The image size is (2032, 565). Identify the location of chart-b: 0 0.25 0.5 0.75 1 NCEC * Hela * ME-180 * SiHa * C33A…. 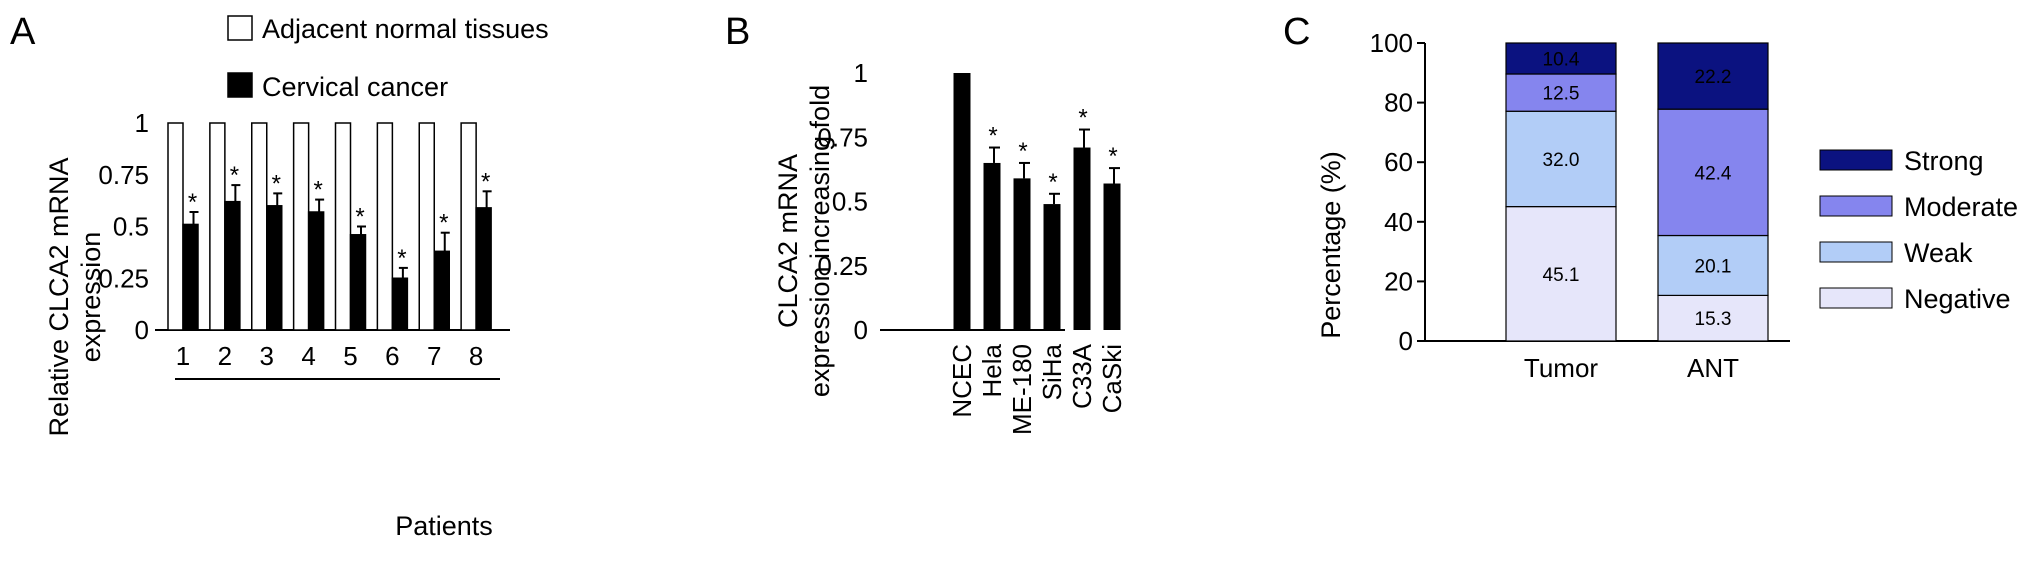
(950, 246).